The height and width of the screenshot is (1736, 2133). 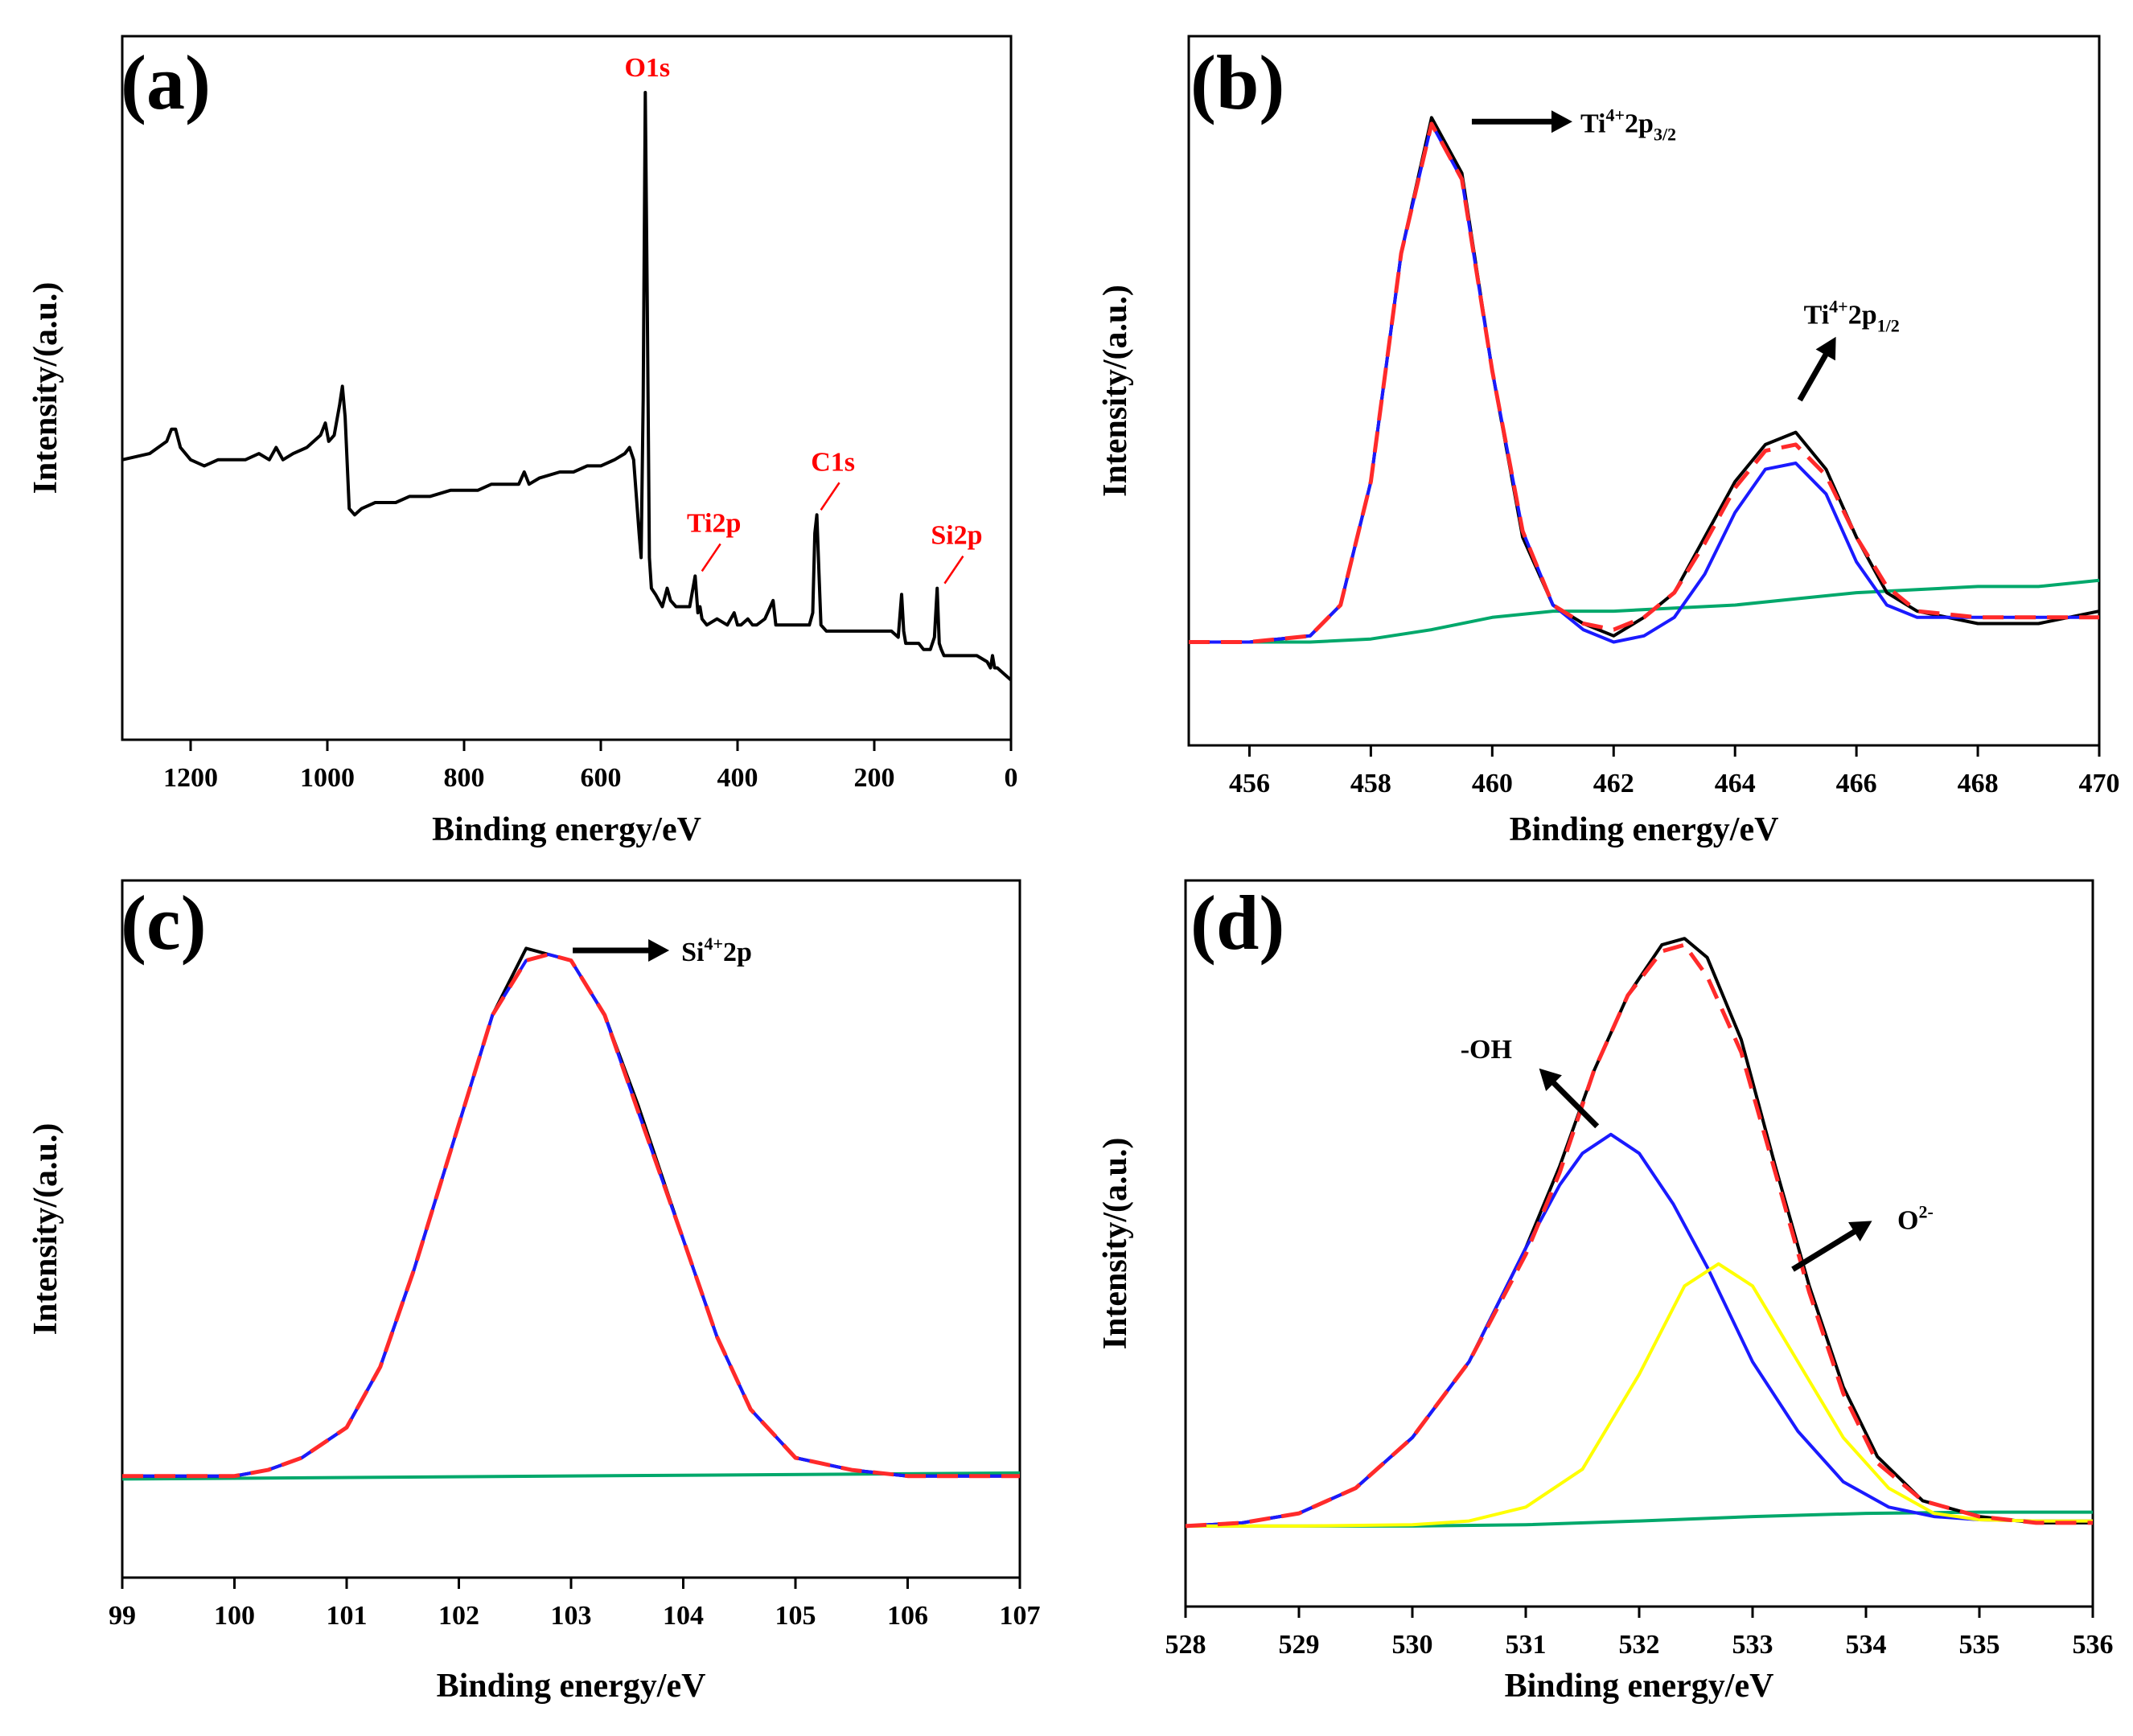 I want to click on annotation-label: Ti4+2p1/2, so click(x=1852, y=316).